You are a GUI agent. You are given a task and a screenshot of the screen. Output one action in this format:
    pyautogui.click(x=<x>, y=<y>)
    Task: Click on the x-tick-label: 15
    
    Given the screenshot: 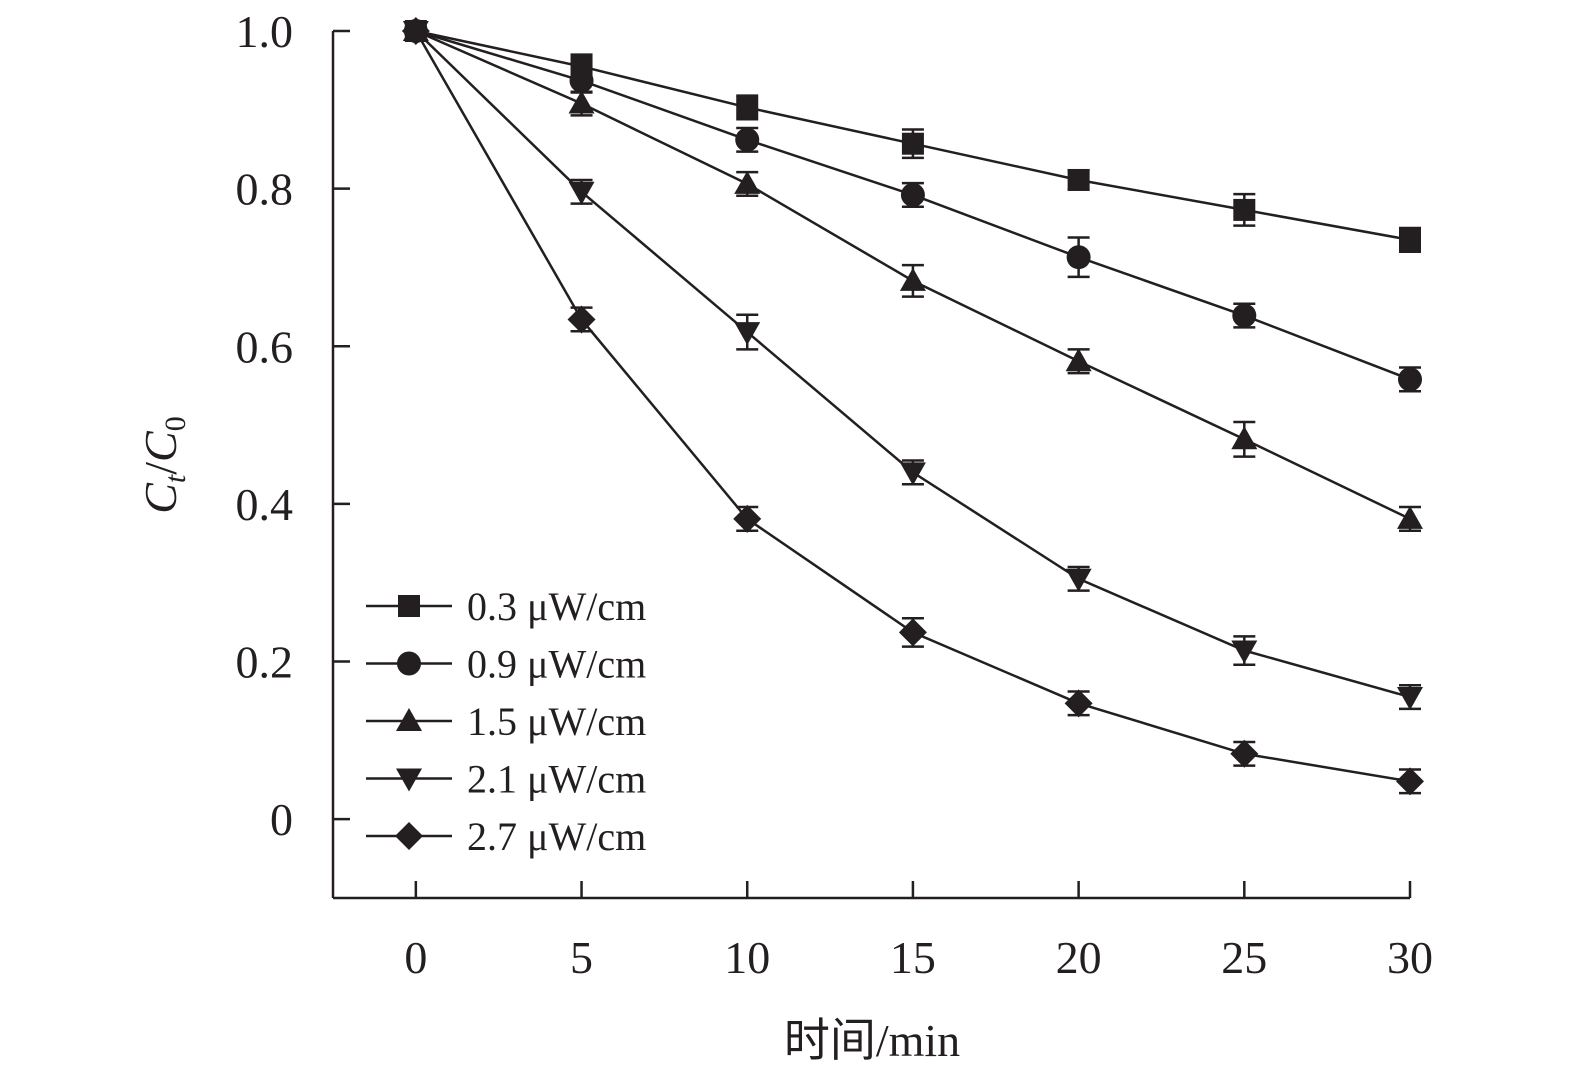 What is the action you would take?
    pyautogui.click(x=913, y=957)
    